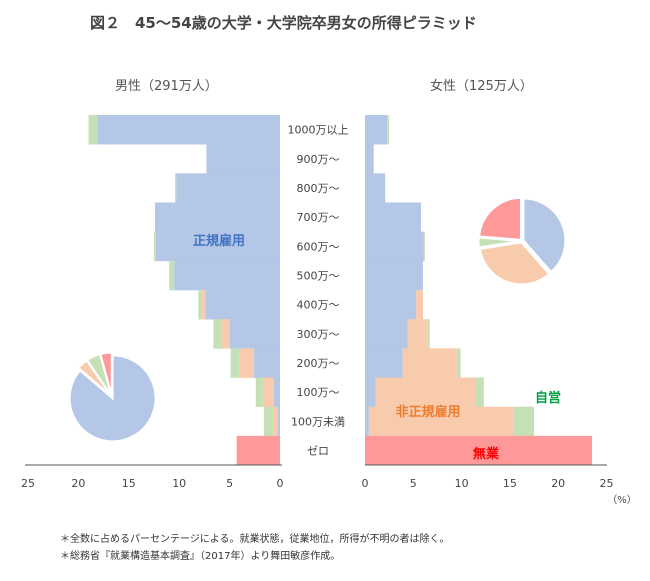 The image size is (650, 581). Describe the element at coordinates (179, 483) in the screenshot. I see `tick-left: 10` at that location.